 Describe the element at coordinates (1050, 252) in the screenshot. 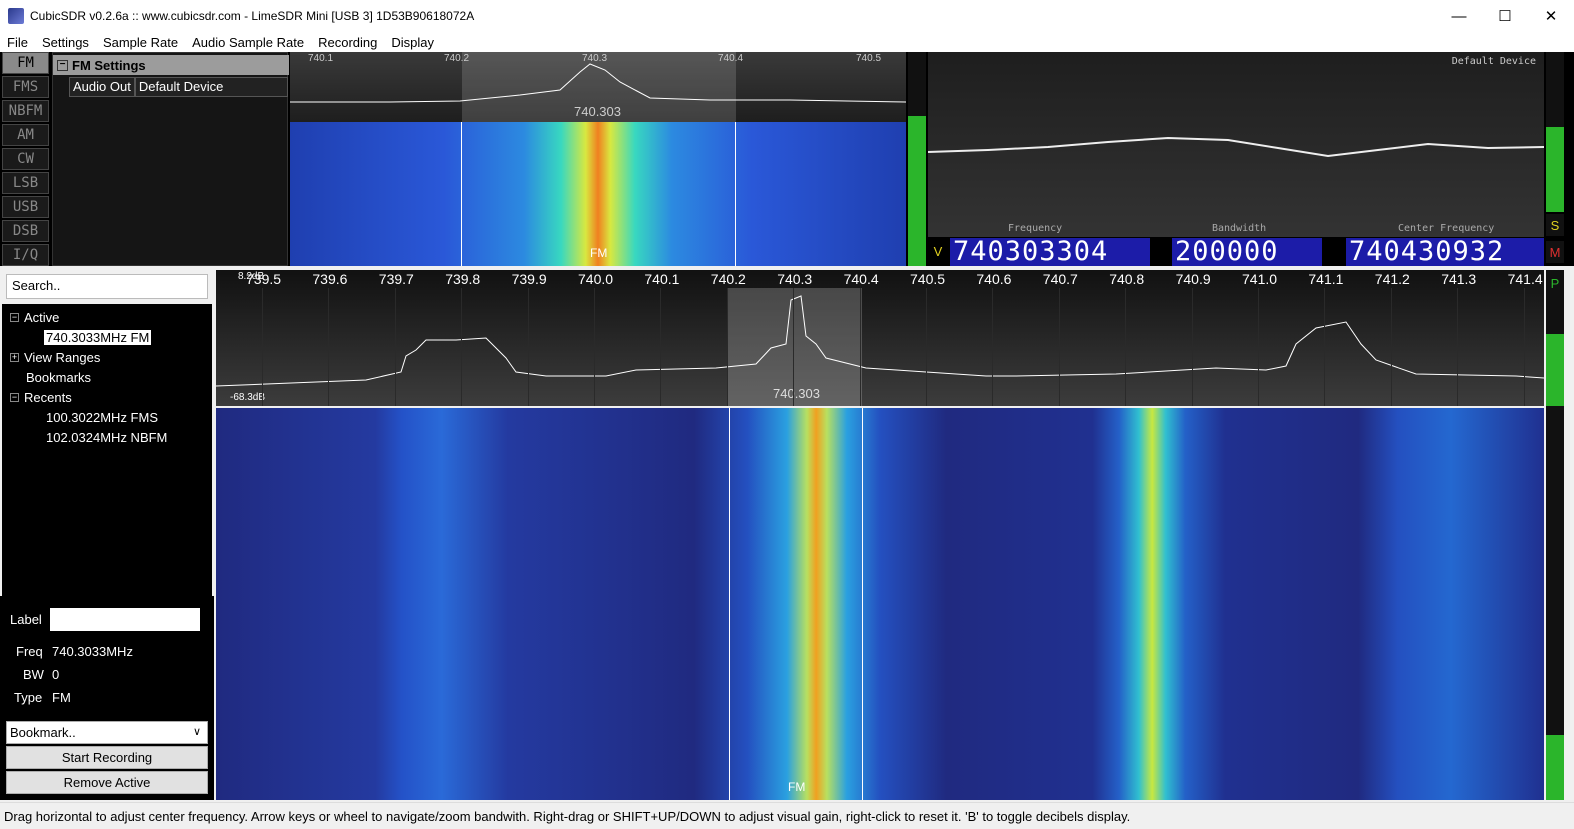

I see `frequency-display: 740303304` at that location.